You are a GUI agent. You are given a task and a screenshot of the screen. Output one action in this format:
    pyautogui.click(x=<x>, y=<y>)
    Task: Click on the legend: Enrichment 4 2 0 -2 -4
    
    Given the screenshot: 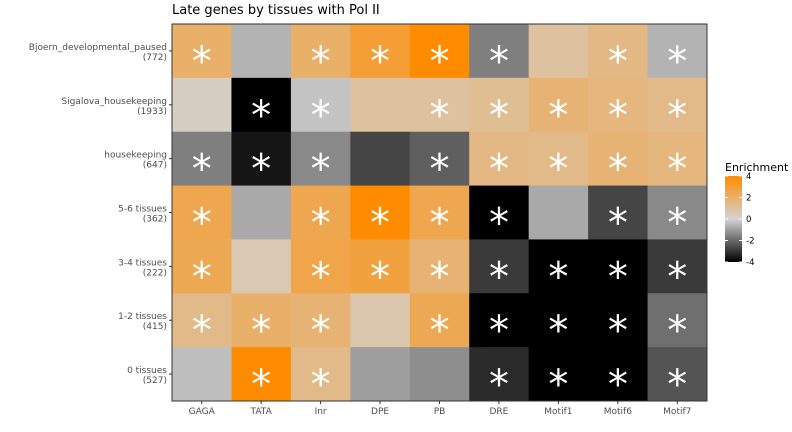 What is the action you would take?
    pyautogui.click(x=757, y=214)
    